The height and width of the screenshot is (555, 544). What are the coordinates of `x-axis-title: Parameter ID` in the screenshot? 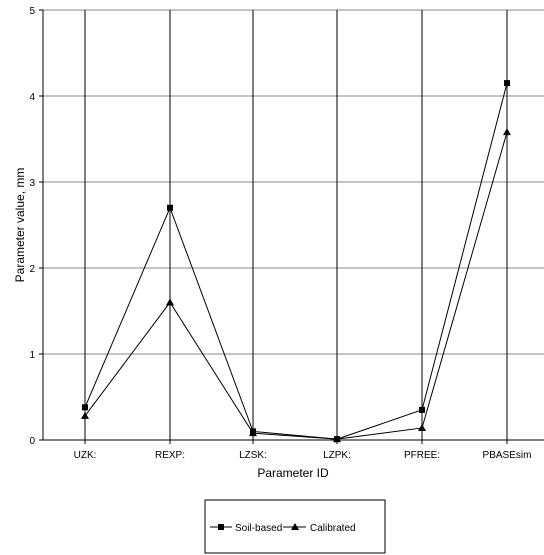 It's located at (293, 473).